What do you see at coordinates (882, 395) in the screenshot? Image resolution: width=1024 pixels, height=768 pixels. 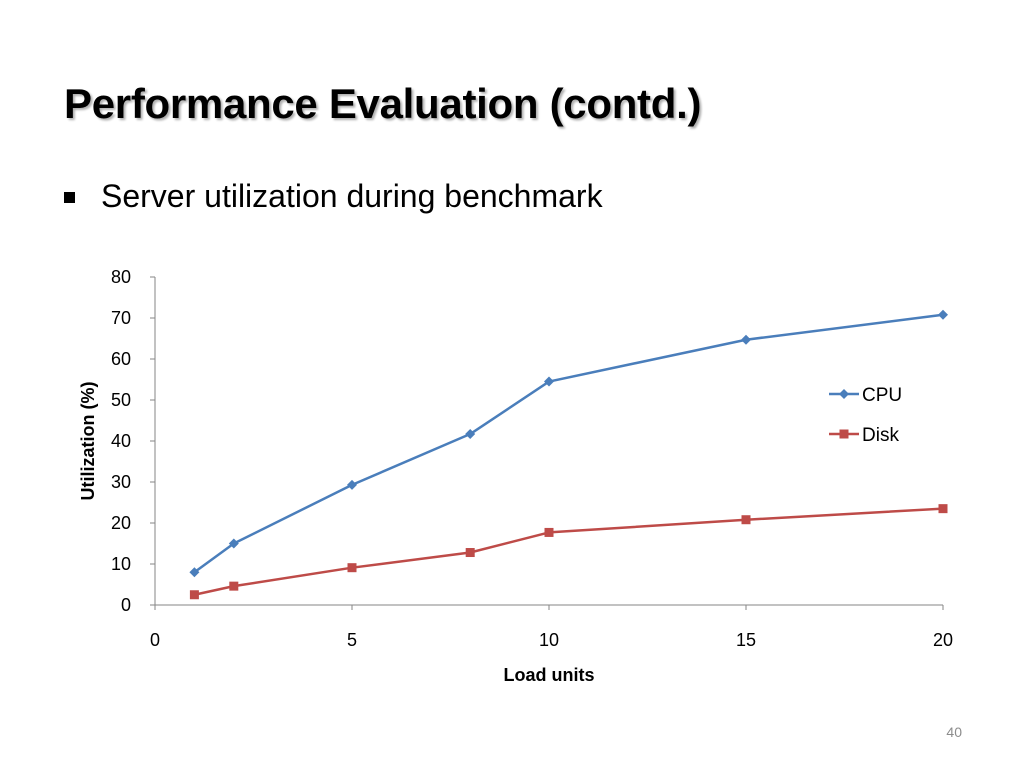 I see `legend-label-cpu: CPU` at bounding box center [882, 395].